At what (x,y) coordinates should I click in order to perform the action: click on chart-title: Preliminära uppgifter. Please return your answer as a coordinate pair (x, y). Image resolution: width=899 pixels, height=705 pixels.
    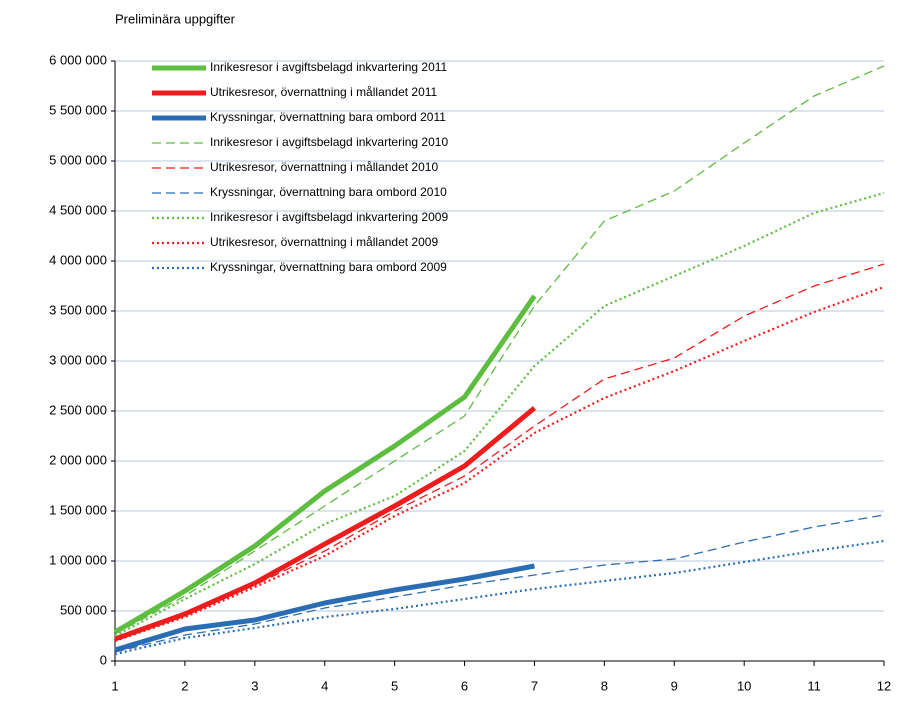
    Looking at the image, I should click on (175, 18).